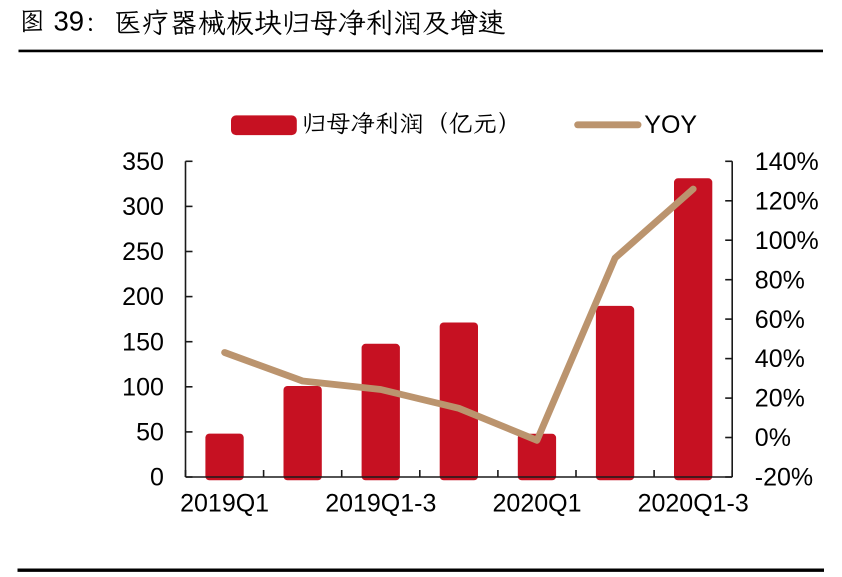  I want to click on svg-text: 2020Q1, so click(537, 503).